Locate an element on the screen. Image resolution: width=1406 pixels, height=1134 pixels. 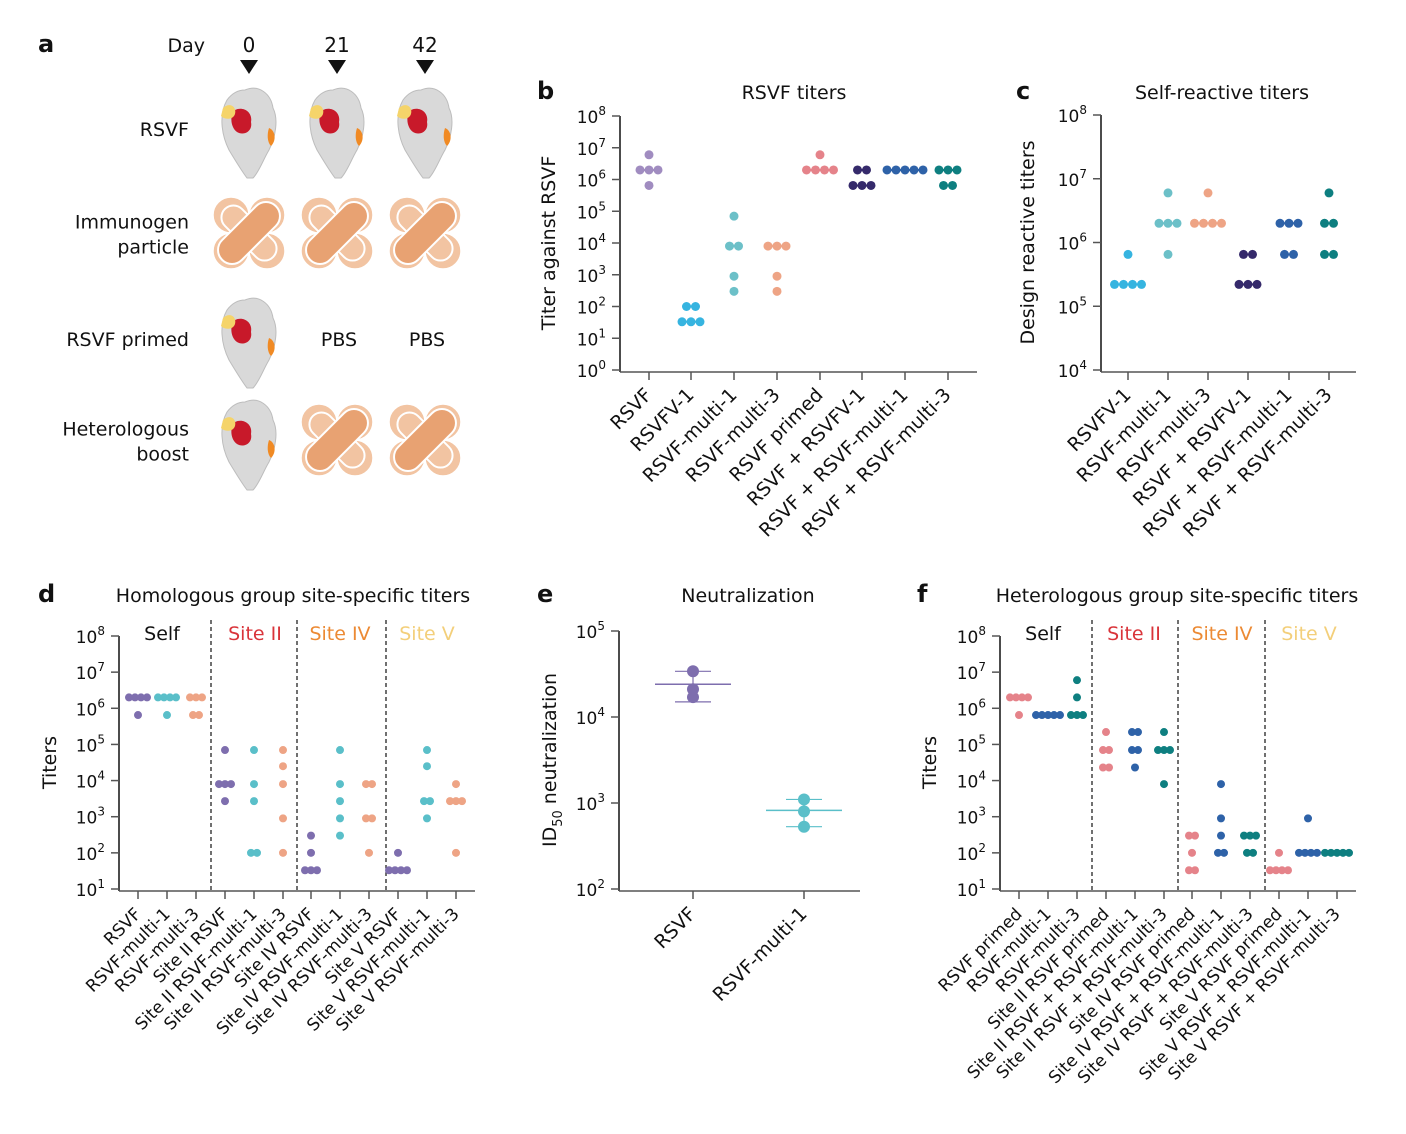
site-iv-patch is located at coordinates (359, 137).